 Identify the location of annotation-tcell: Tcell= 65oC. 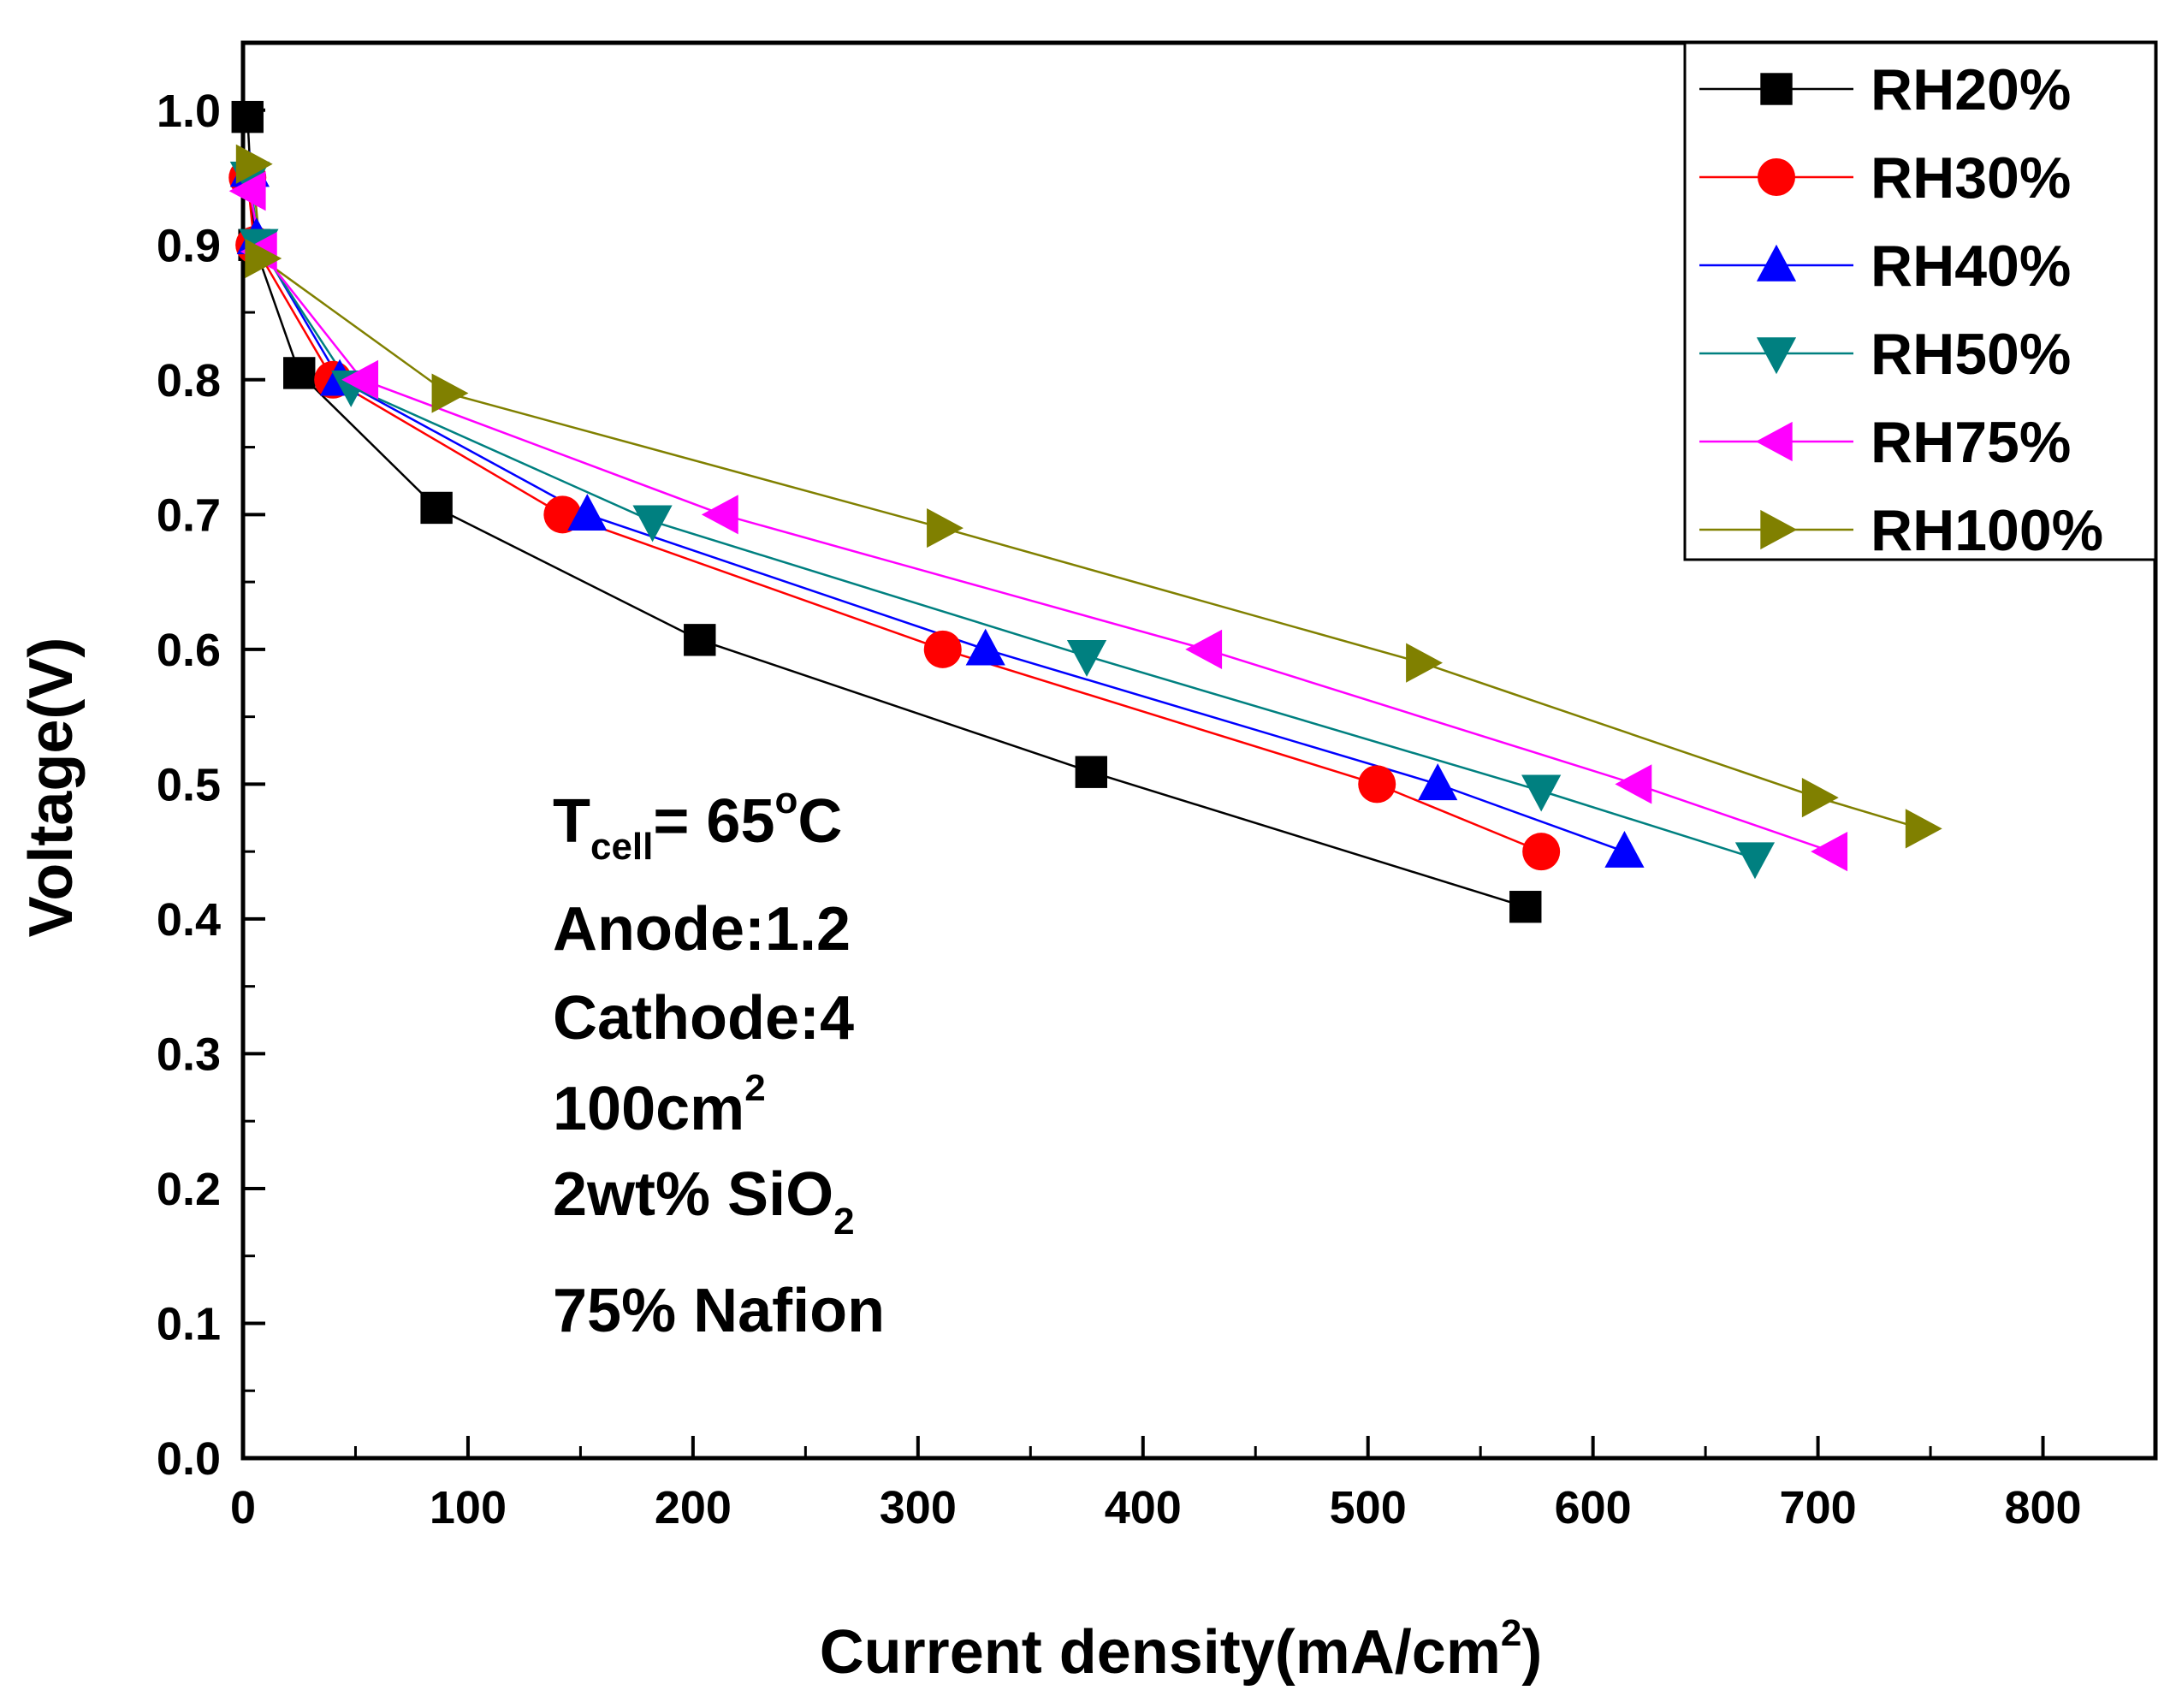
(698, 824).